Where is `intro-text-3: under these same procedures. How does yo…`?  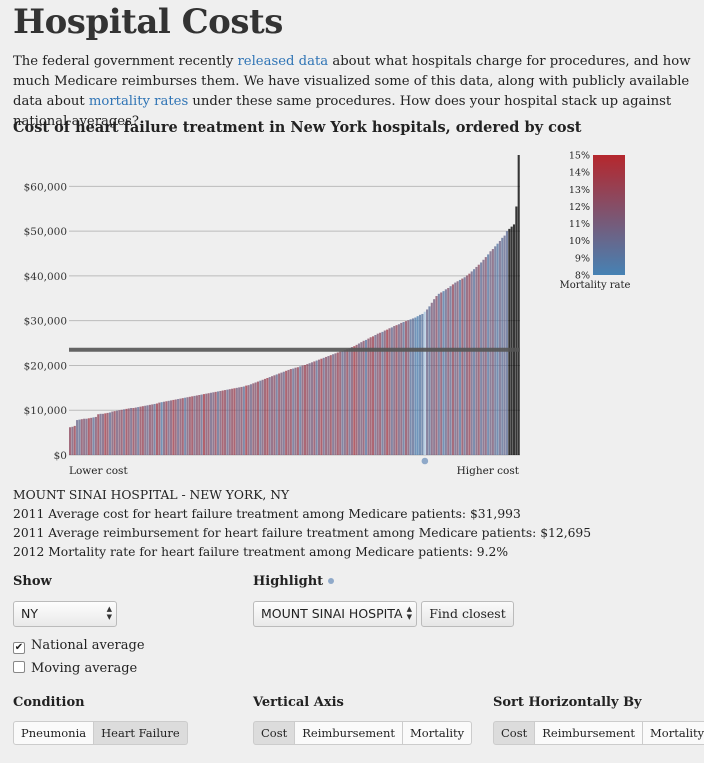
intro-text-3: under these same procedures. How does yo… is located at coordinates (342, 111).